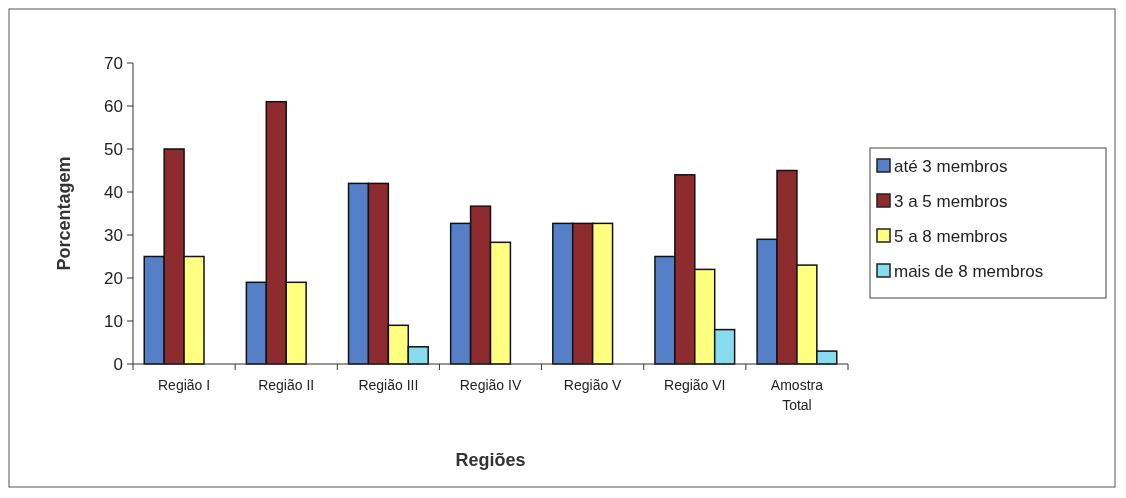 The width and height of the screenshot is (1126, 498). I want to click on x-axis-title: Regiões, so click(490, 460).